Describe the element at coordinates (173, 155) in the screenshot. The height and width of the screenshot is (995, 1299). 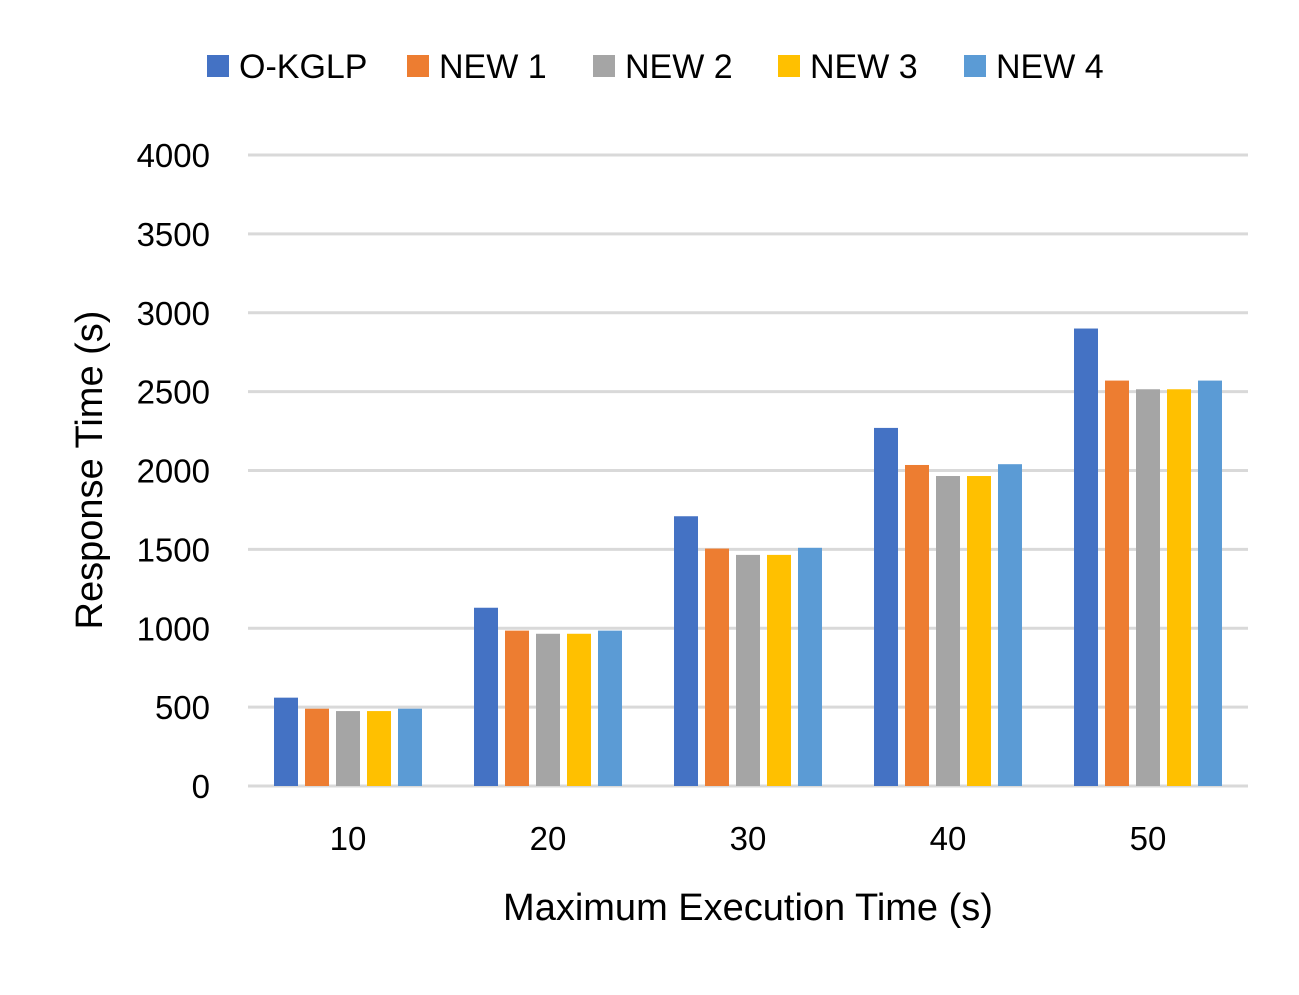
I see `y-tick-label: 4000` at that location.